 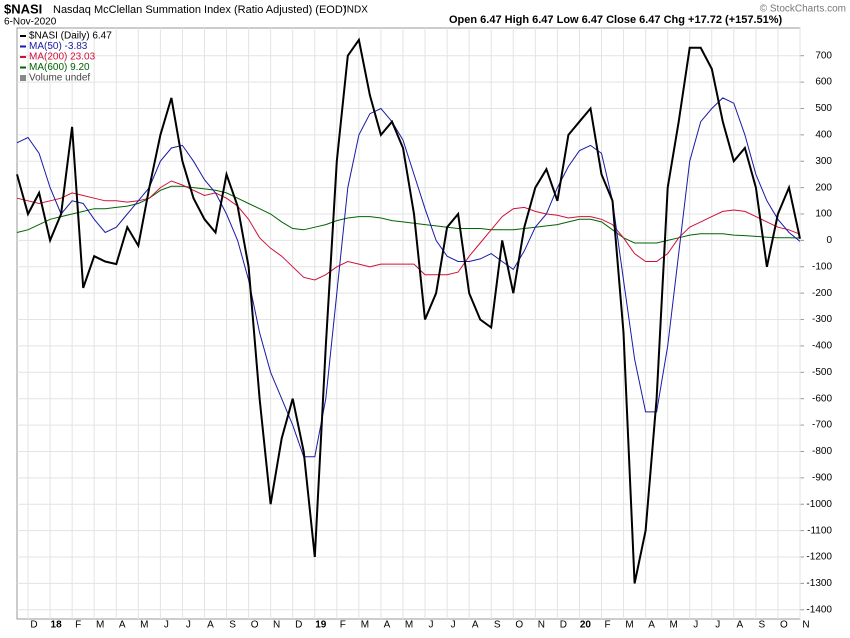 What do you see at coordinates (823, 108) in the screenshot?
I see `y-tick-label: 500` at bounding box center [823, 108].